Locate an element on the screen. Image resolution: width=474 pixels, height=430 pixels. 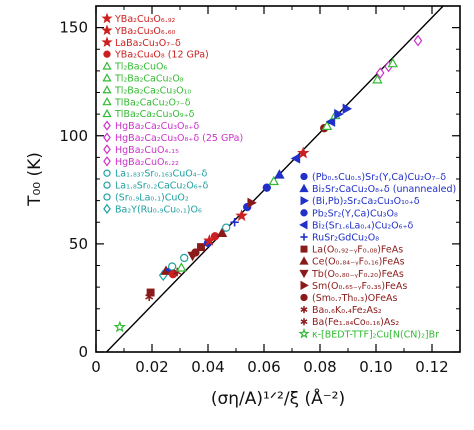
legend-label: (Sm₀.₇Th₀.₃)OFeAs is located at coordinates (355, 298).